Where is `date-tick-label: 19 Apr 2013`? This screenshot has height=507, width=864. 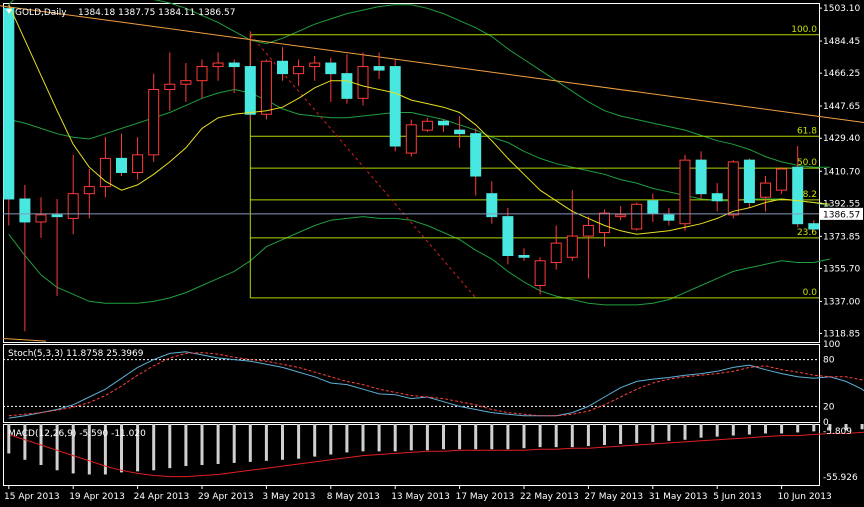
date-tick-label: 19 Apr 2013 is located at coordinates (97, 497).